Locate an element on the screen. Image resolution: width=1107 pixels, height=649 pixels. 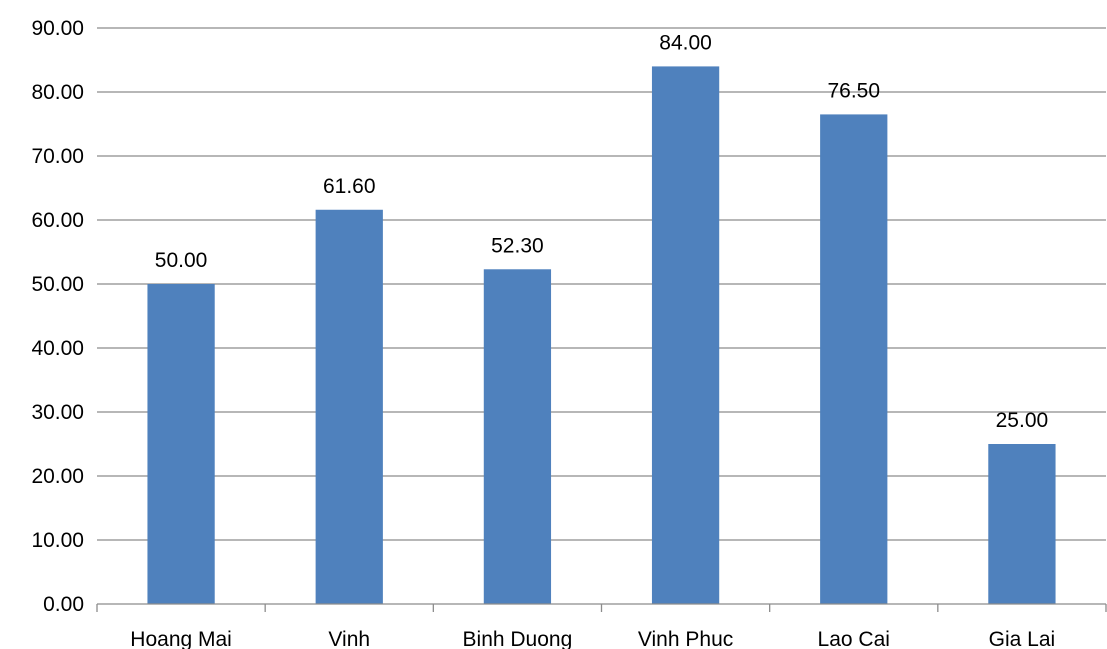
x-tick-label: Hoang Mai is located at coordinates (181, 638).